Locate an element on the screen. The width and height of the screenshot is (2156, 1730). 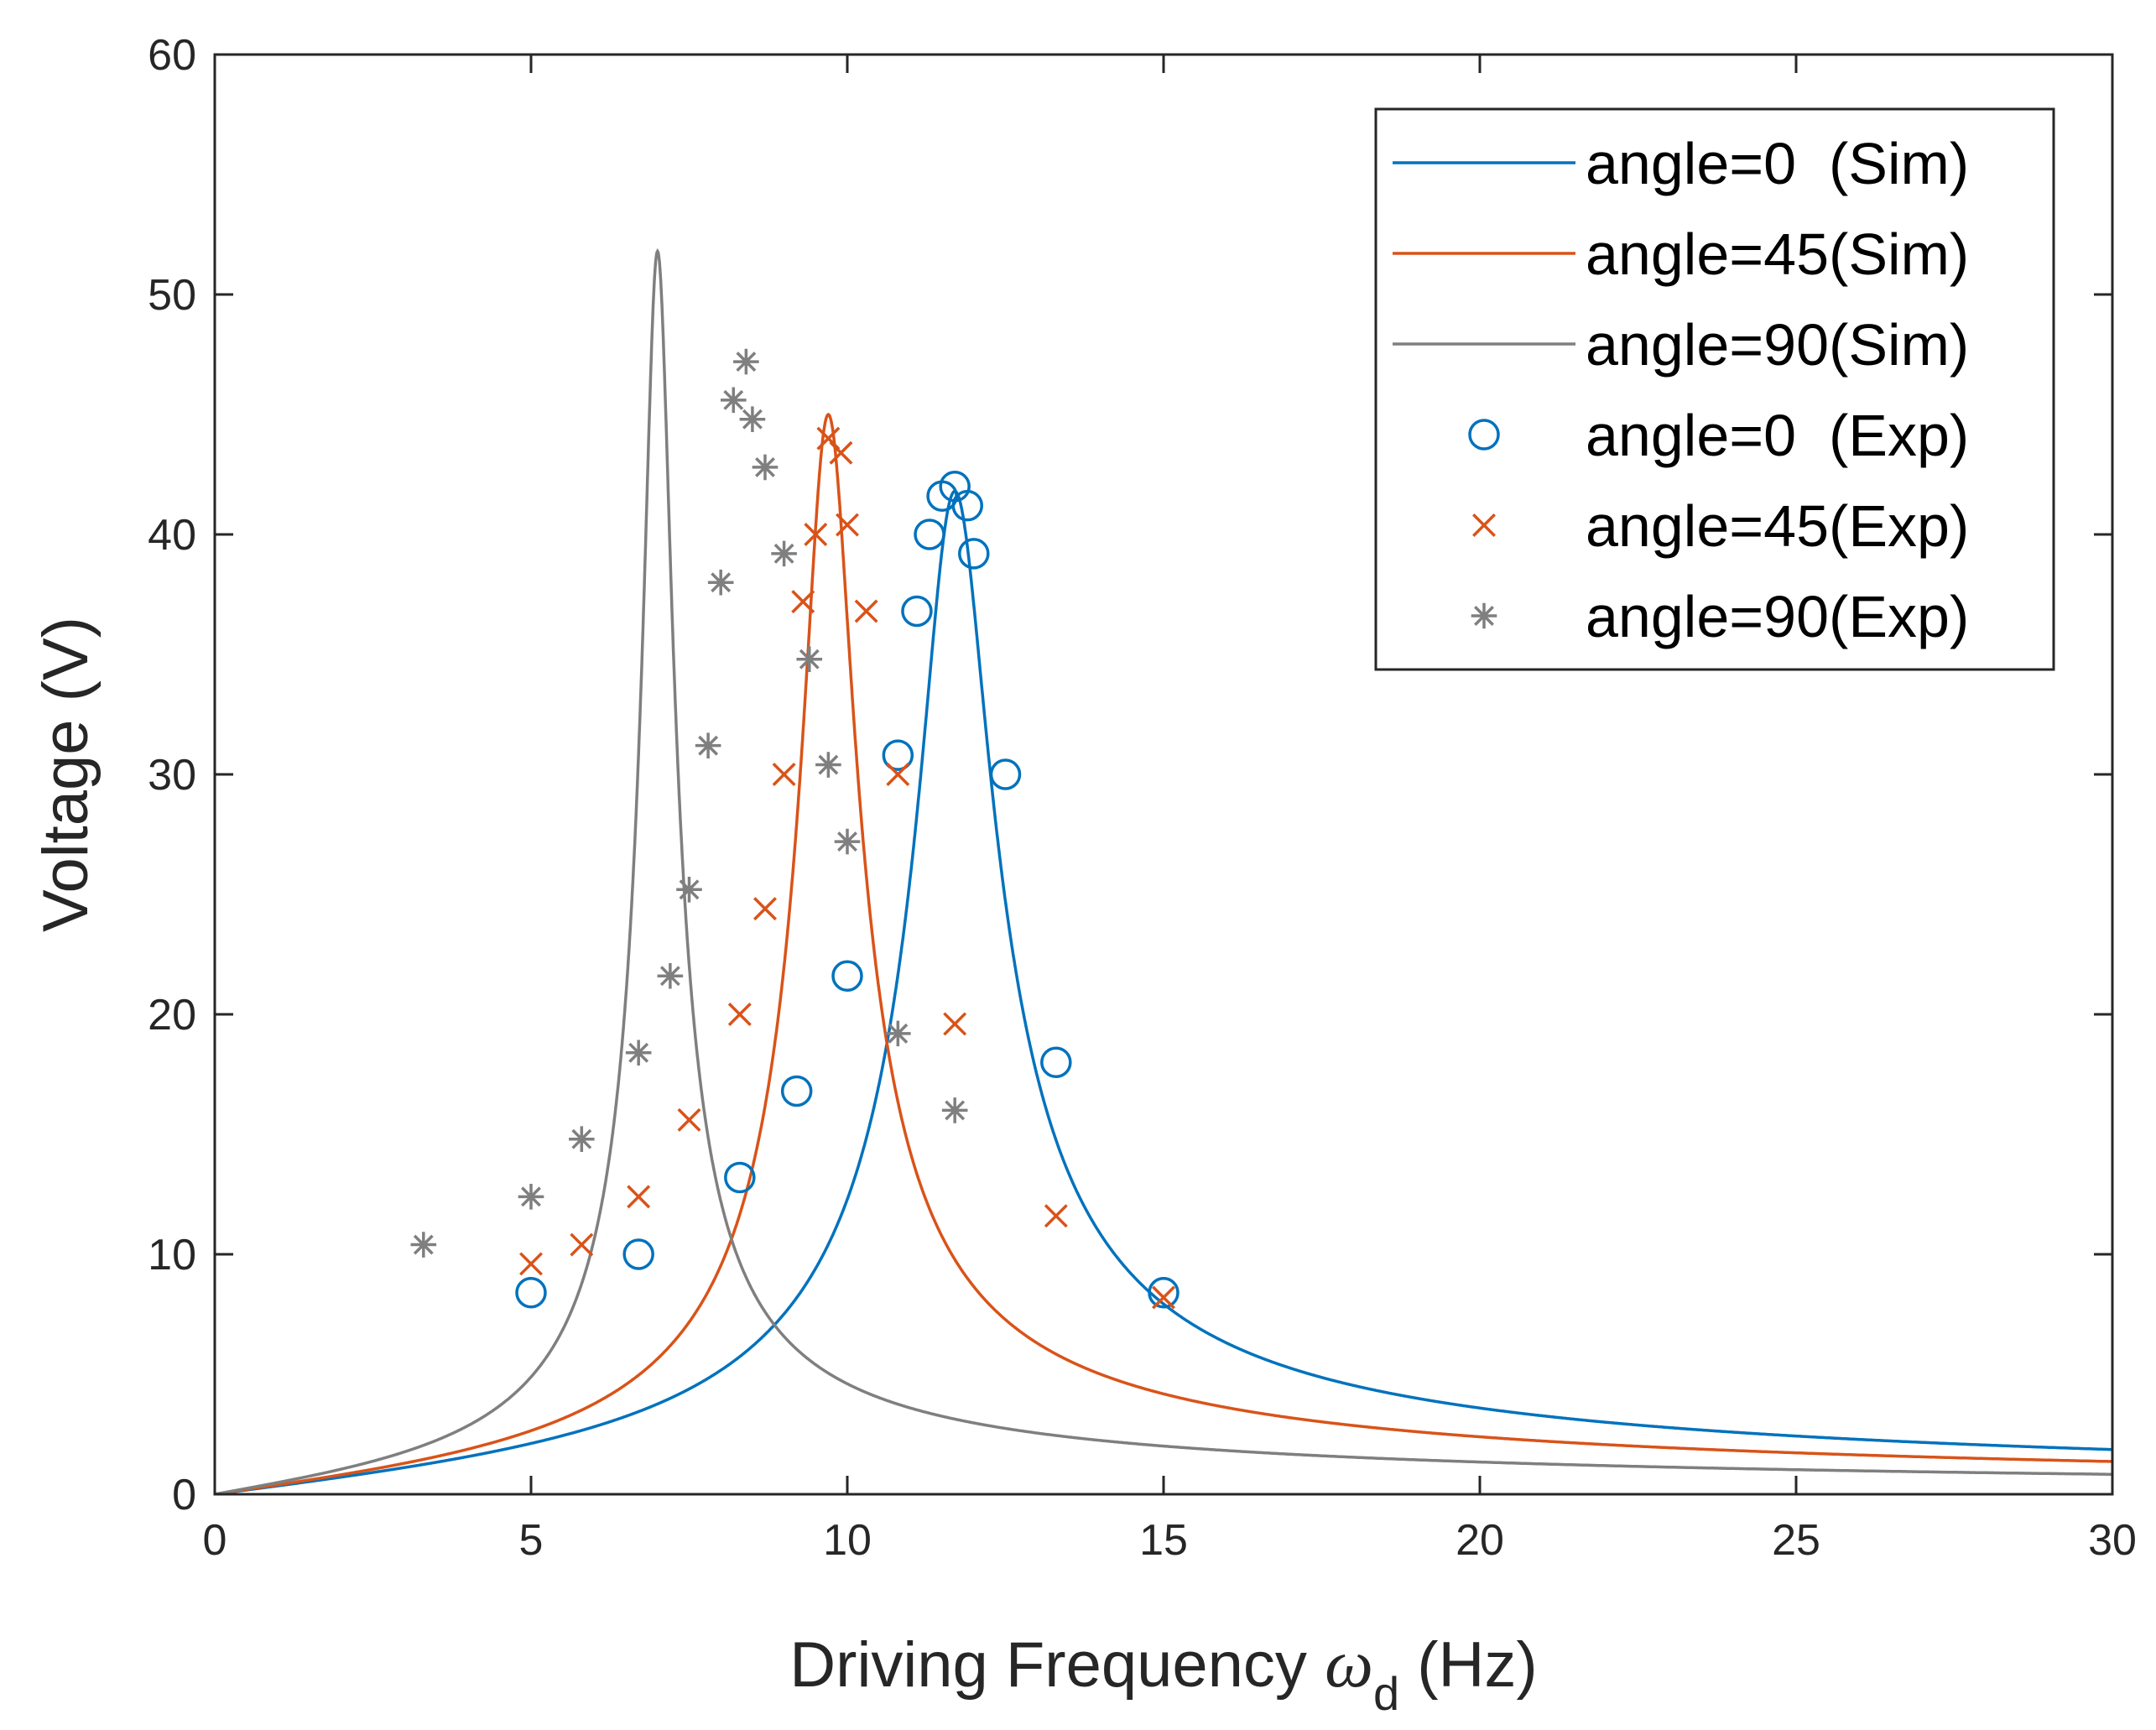
legend-item: angle=90(Sim) is located at coordinates (1681, 345).